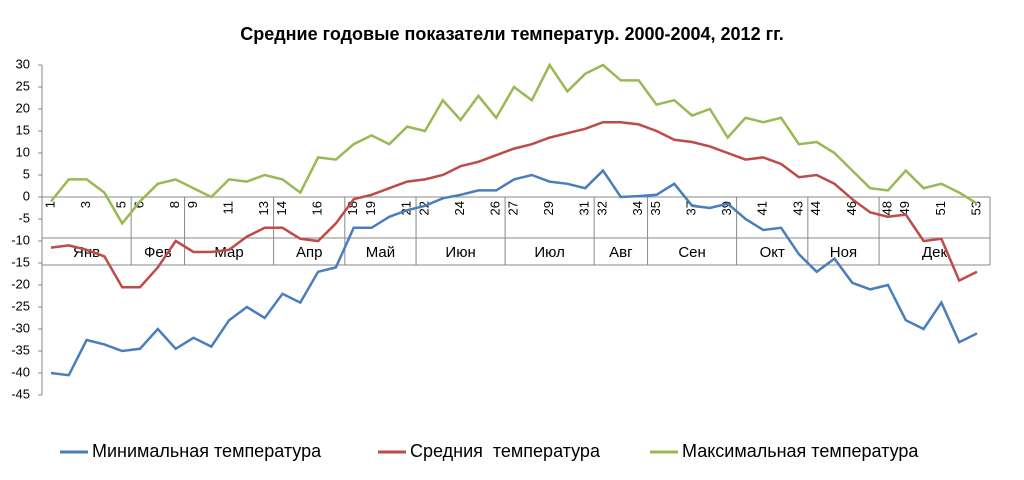 The width and height of the screenshot is (1024, 480). I want to click on month-label: Ноя, so click(843, 252).